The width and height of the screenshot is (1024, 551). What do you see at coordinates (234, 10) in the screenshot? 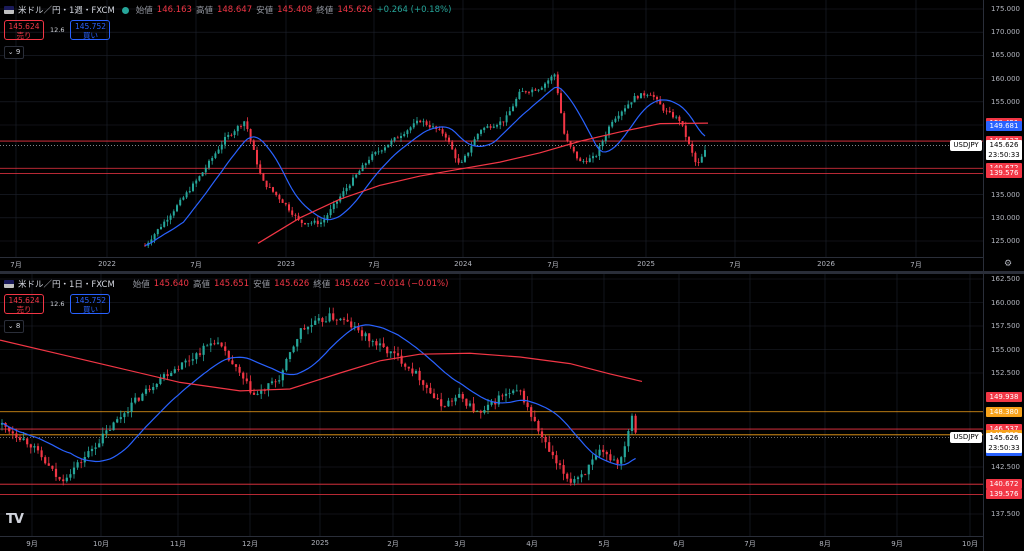
I see `high-value: 148.647` at bounding box center [234, 10].